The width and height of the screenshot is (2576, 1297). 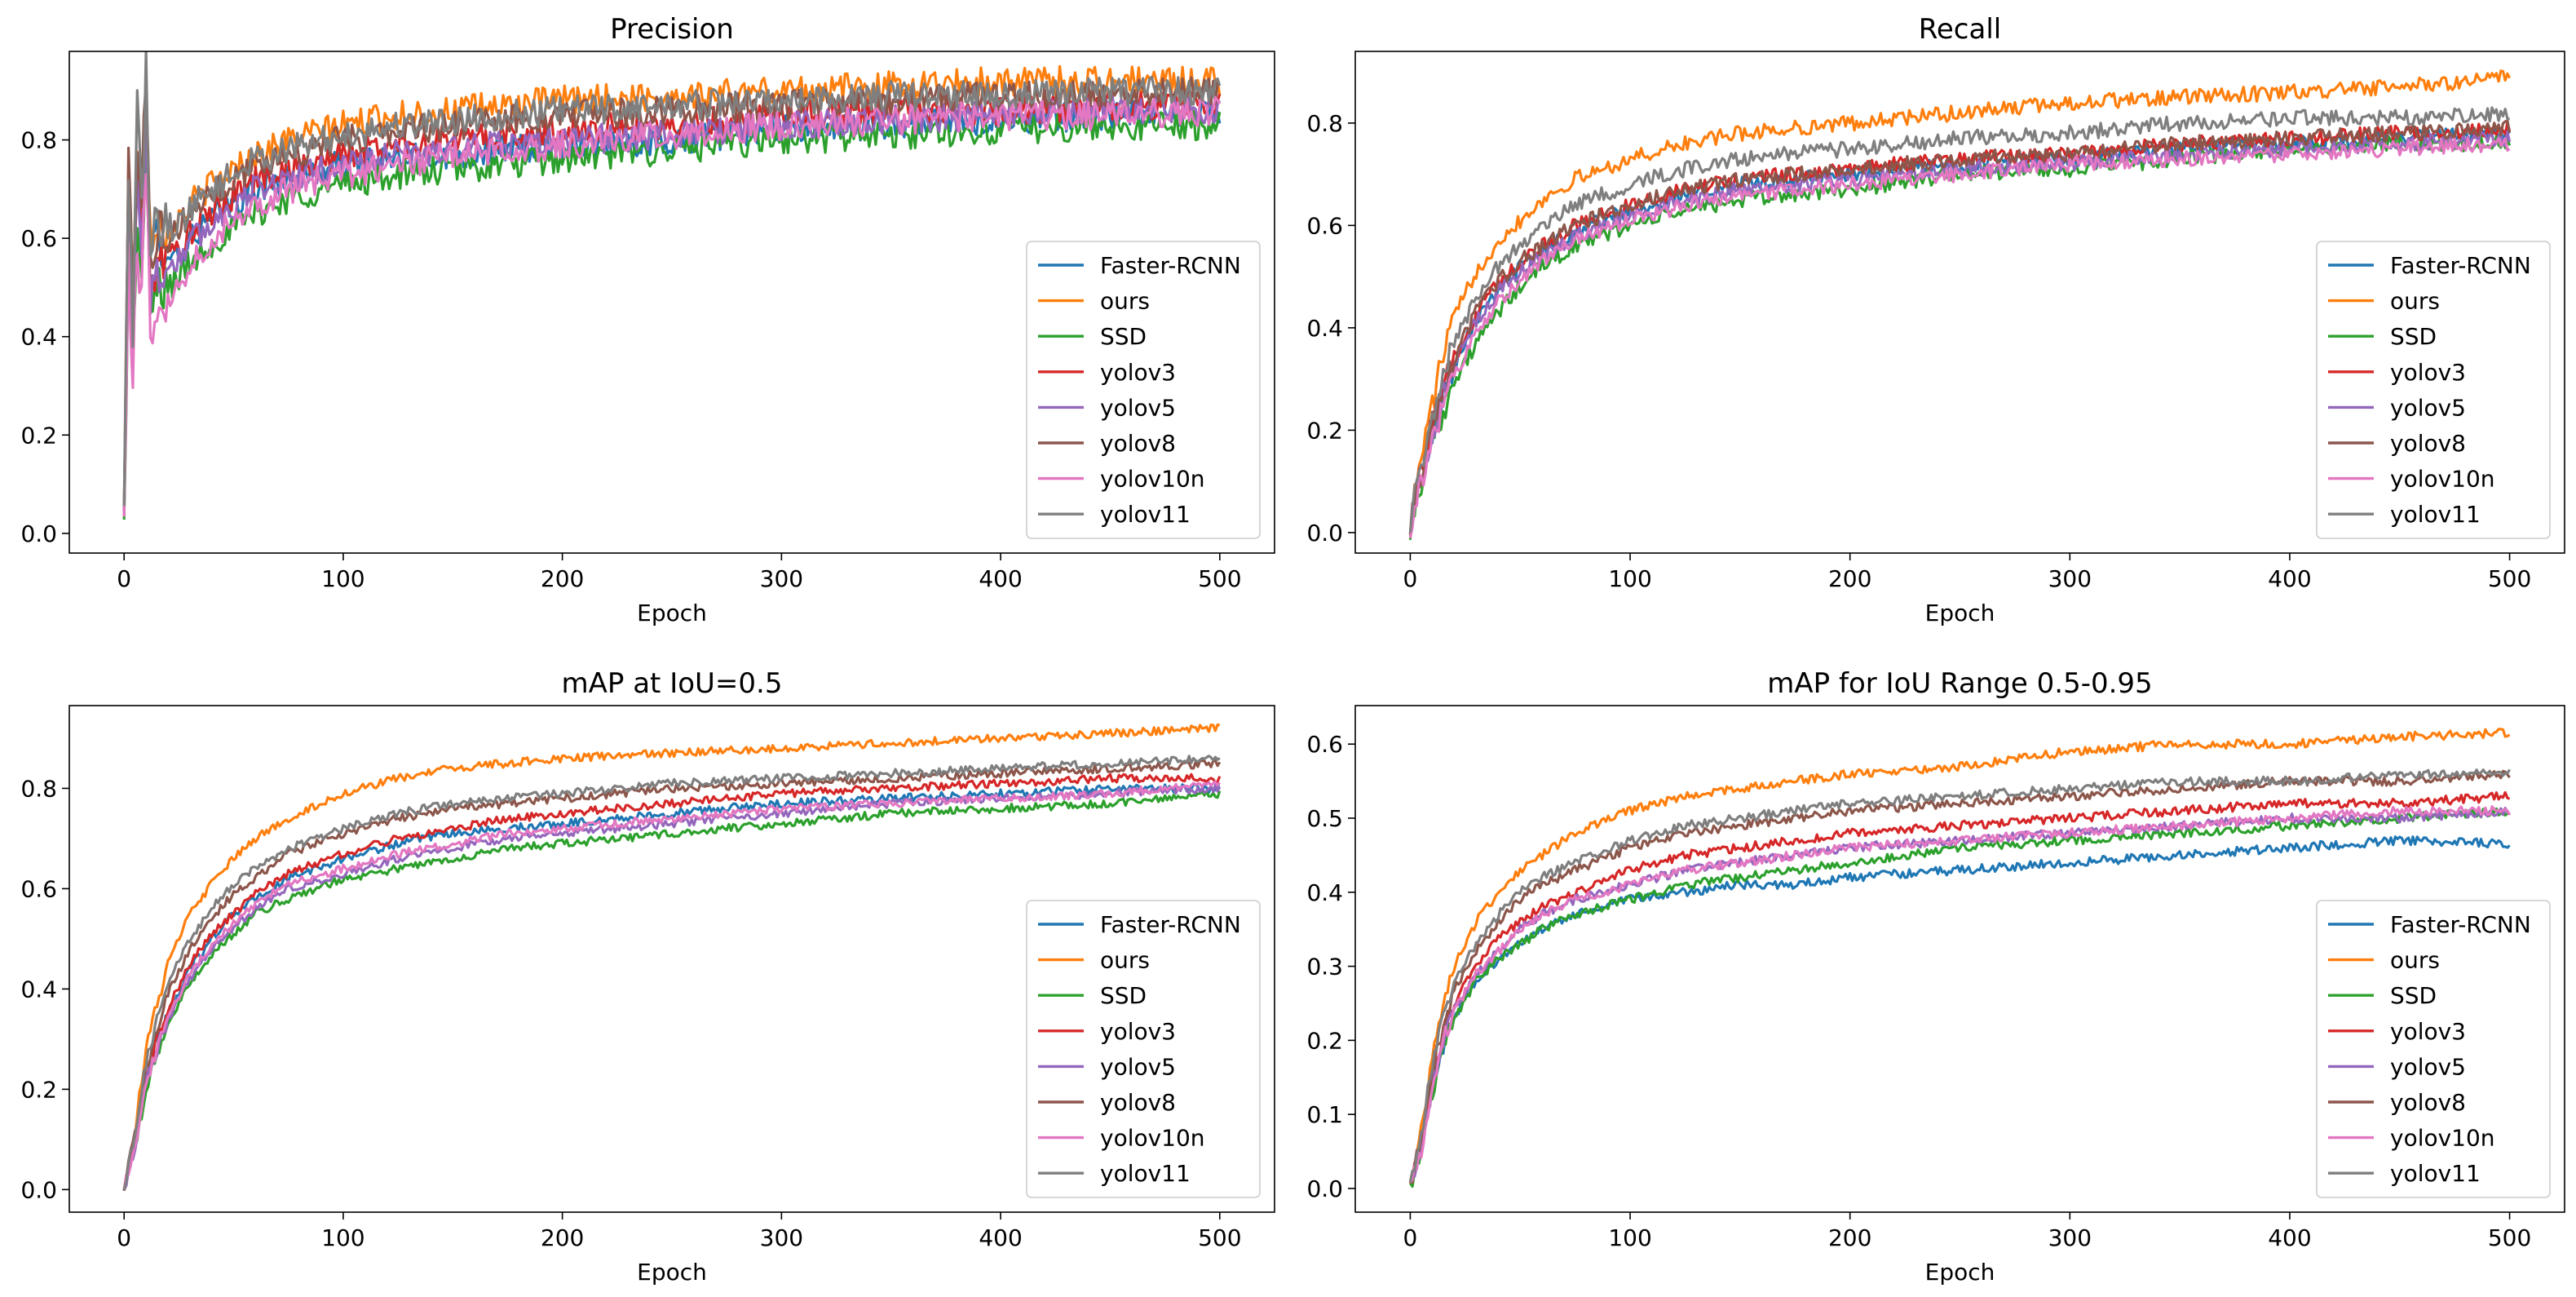 I want to click on chart-title: mAP at IoU=0.5, so click(x=672, y=683).